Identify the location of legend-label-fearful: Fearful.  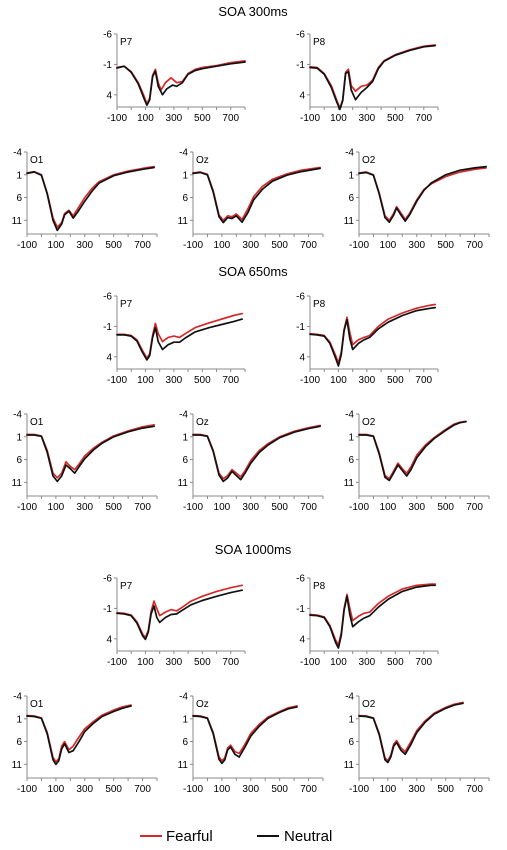
(189, 836).